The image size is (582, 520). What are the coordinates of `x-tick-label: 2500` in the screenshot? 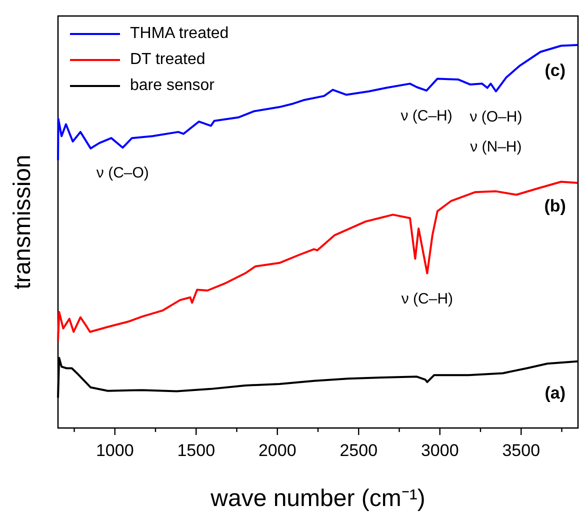 It's located at (359, 450).